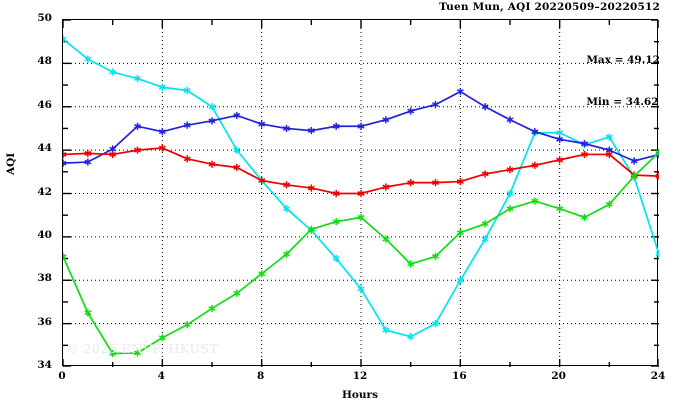 The width and height of the screenshot is (674, 409). What do you see at coordinates (359, 395) in the screenshot?
I see `x-axis-label: Hours` at bounding box center [359, 395].